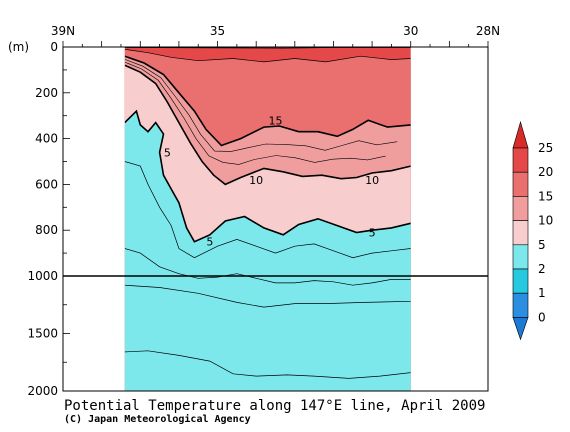 The image size is (570, 432). What do you see at coordinates (276, 120) in the screenshot?
I see `contour-label: 15` at bounding box center [276, 120].